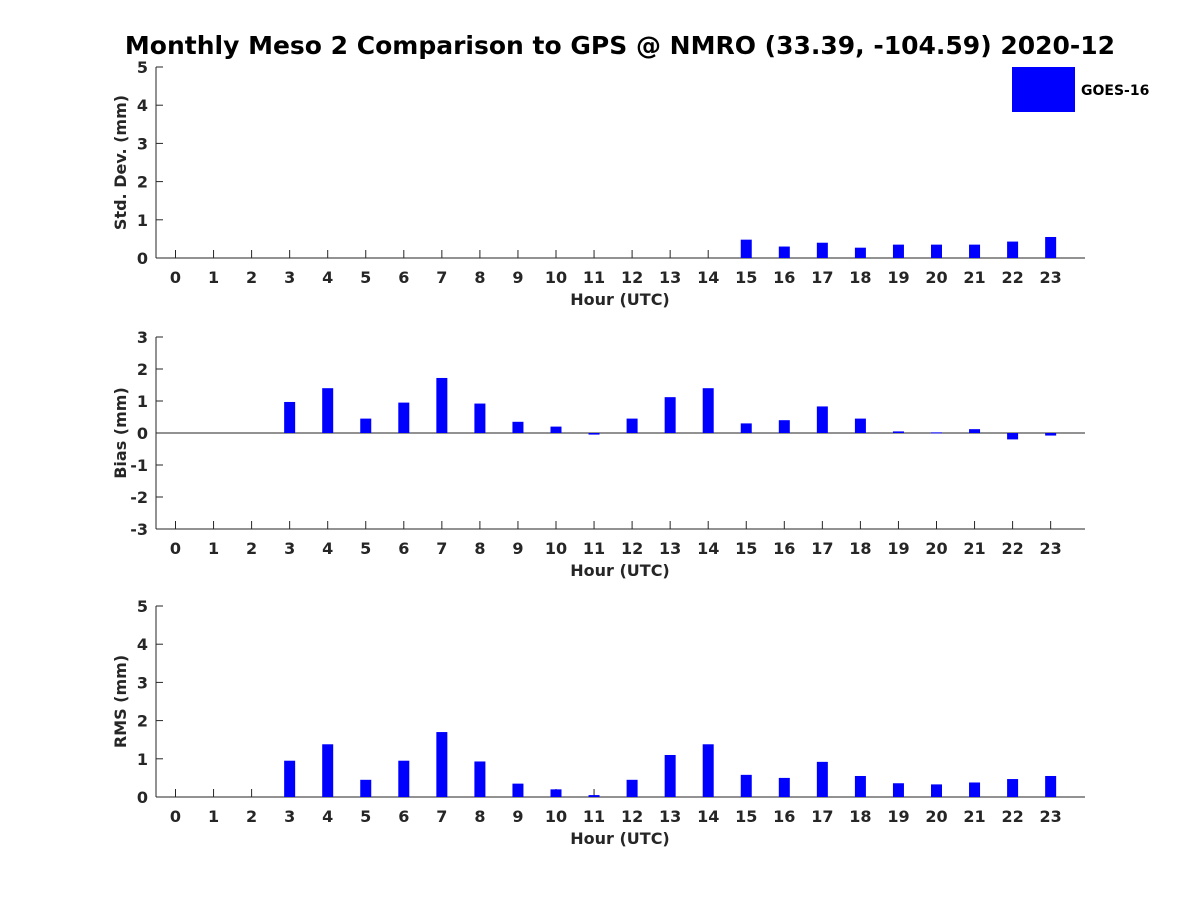 The image size is (1200, 900). I want to click on std-dev-x-tick-label: 18, so click(860, 277).